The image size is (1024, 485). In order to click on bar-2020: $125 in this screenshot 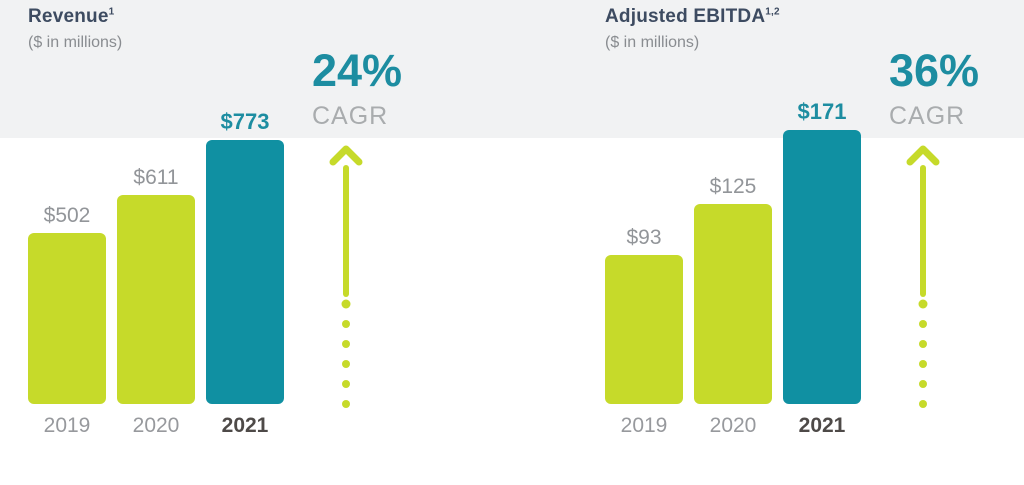, I will do `click(733, 289)`.